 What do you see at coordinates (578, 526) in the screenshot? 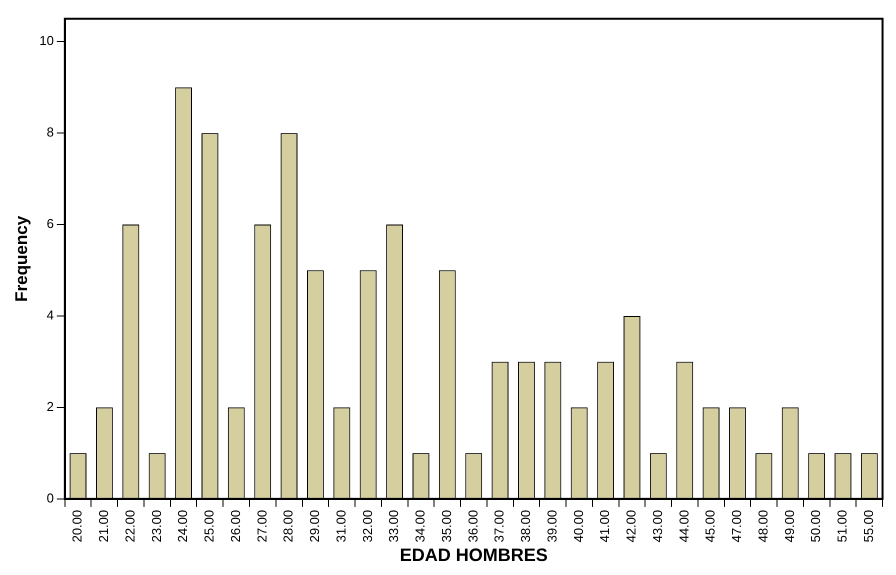
I see `x-tick-label: 40.00` at bounding box center [578, 526].